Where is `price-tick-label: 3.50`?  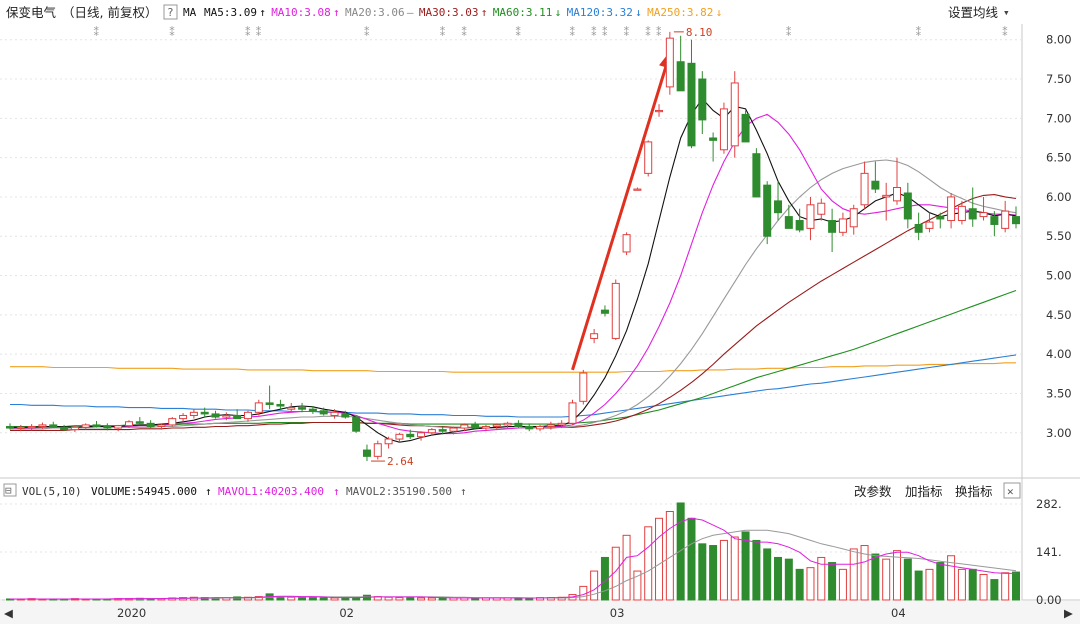
price-tick-label: 3.50 is located at coordinates (1059, 393).